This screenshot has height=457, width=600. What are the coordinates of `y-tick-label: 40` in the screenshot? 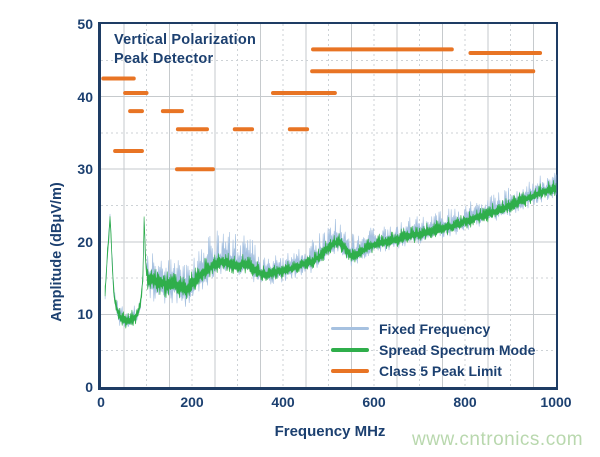 It's located at (85, 96).